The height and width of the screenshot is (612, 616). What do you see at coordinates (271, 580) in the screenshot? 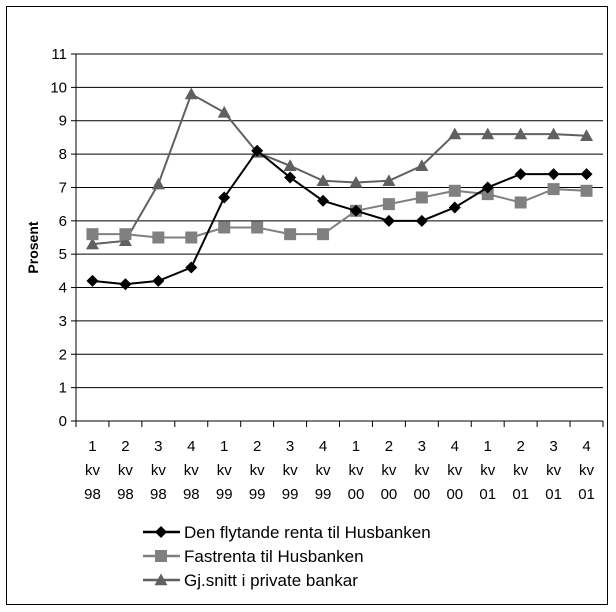
I see `legend-label: Gj.snitt i private bankar` at bounding box center [271, 580].